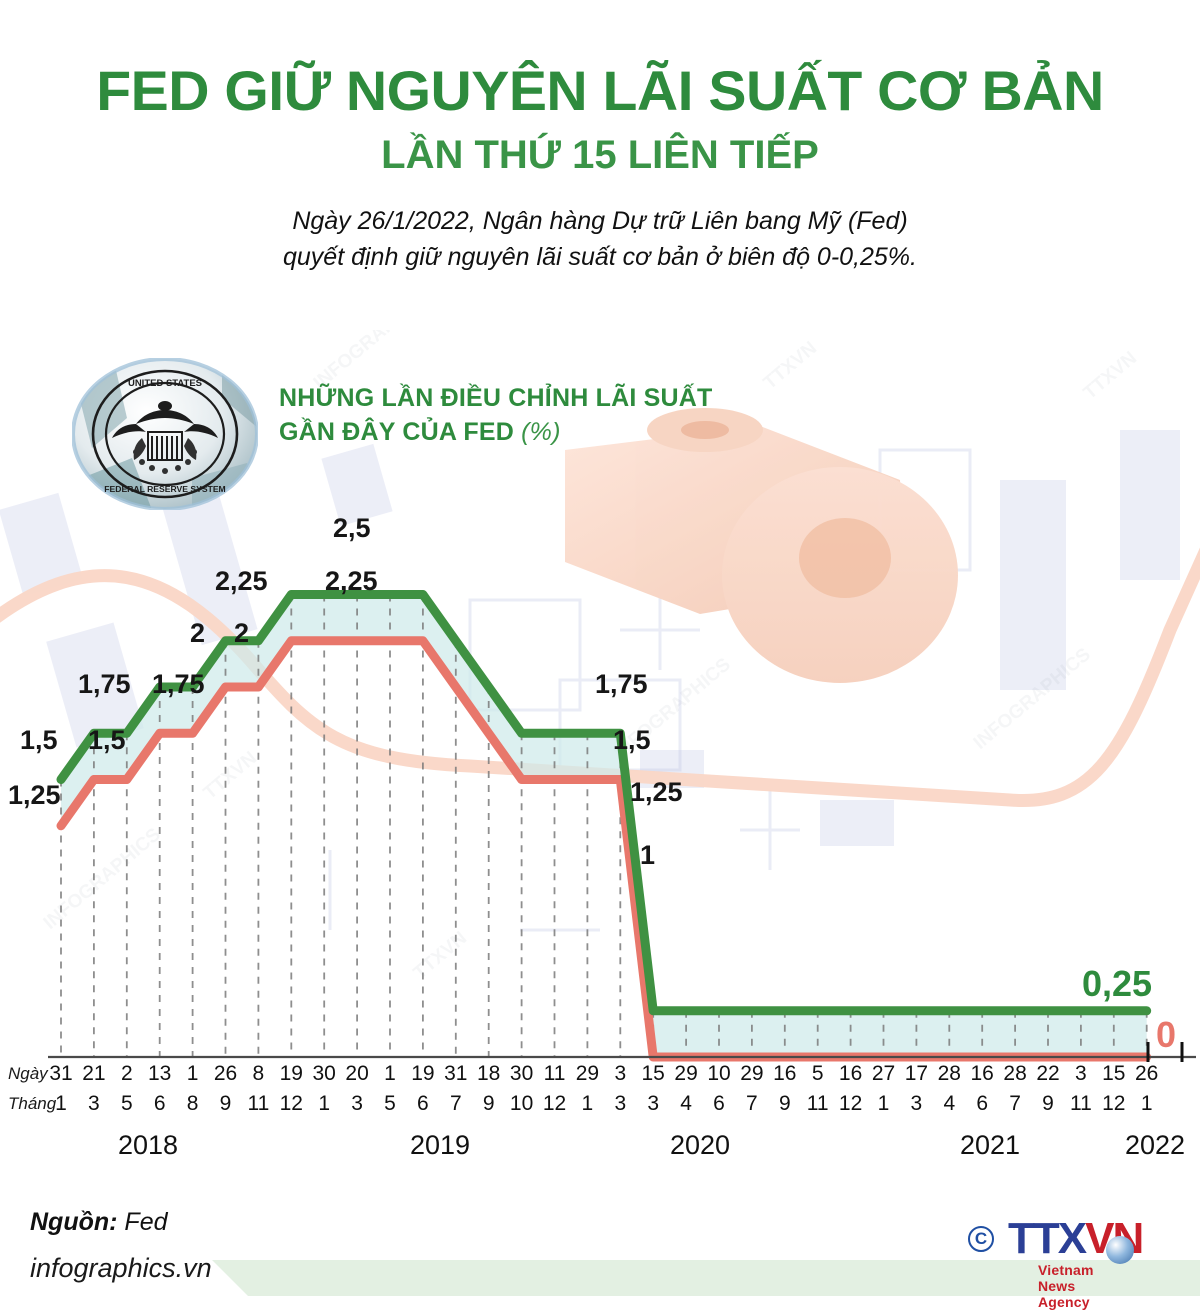 This screenshot has width=1200, height=1310. Describe the element at coordinates (1147, 1073) in the screenshot. I see `axis-day-tick: 26` at that location.